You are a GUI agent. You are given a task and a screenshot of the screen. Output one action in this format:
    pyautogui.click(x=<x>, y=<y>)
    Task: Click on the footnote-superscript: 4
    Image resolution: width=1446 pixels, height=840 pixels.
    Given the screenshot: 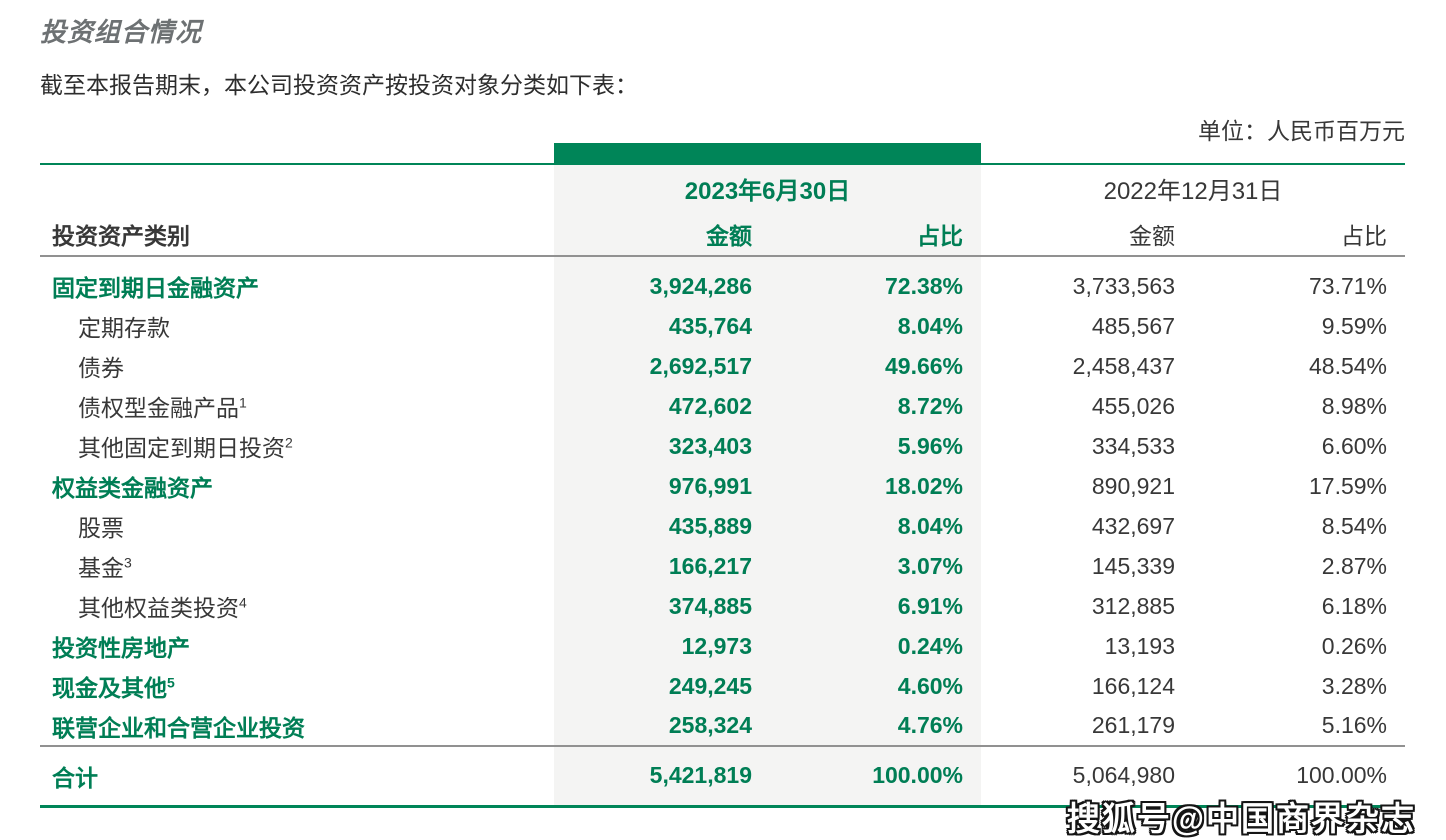 What is the action you would take?
    pyautogui.click(x=243, y=602)
    